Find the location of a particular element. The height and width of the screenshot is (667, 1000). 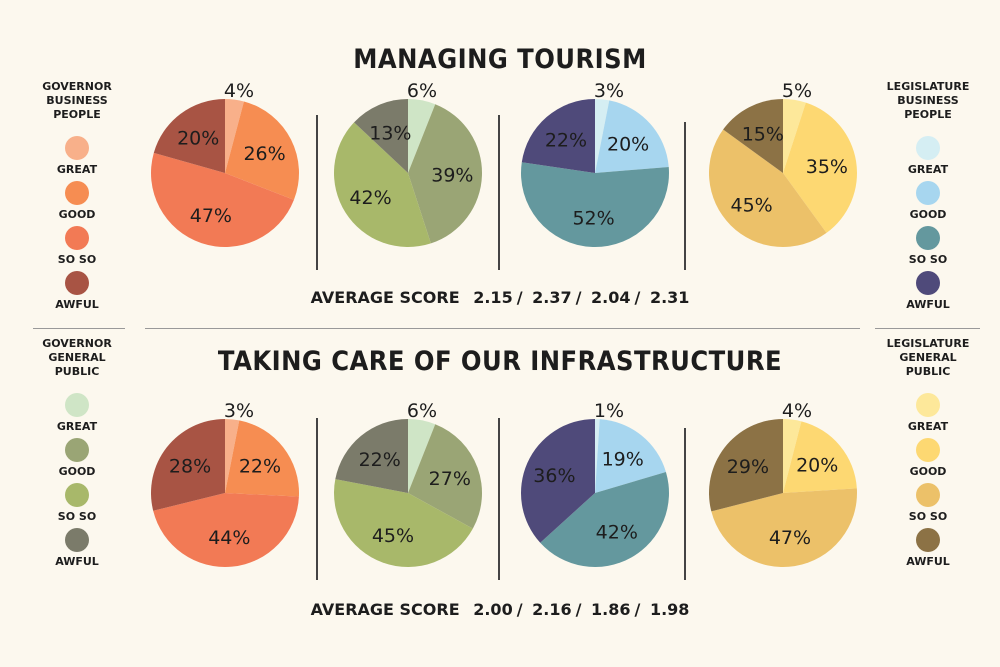

pie-chart: 5% 35% 45% 15% is located at coordinates (783, 163).